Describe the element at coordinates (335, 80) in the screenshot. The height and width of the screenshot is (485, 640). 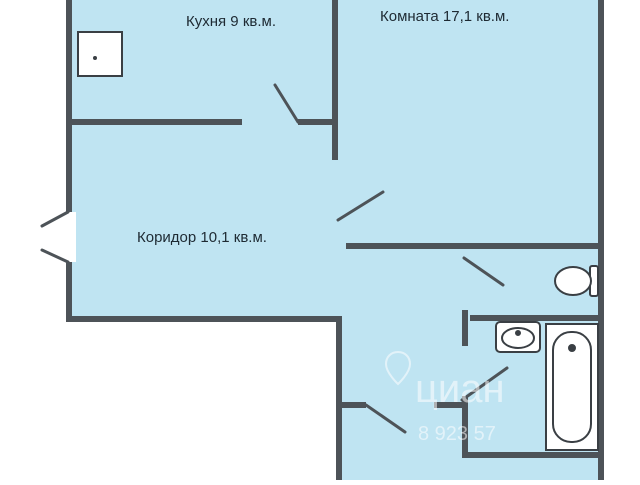
I see `wall-kitchen-room-divider` at that location.